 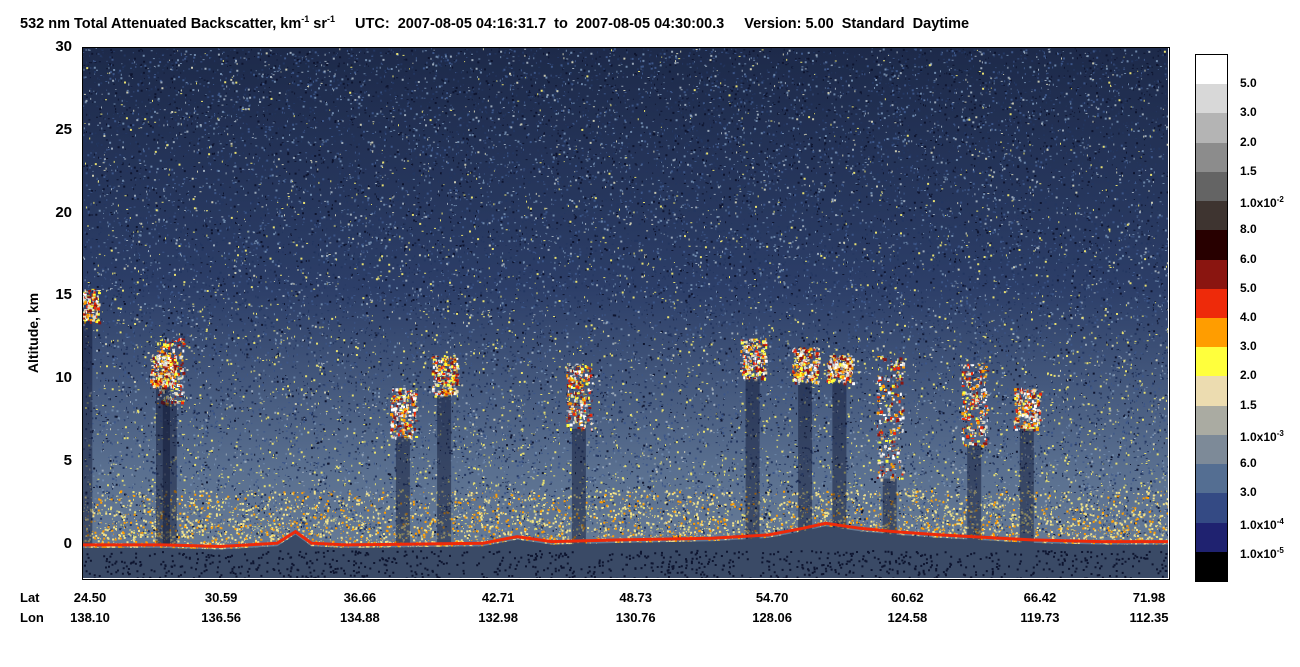 I want to click on x-tick-label-lon: 130.76, so click(x=635, y=617).